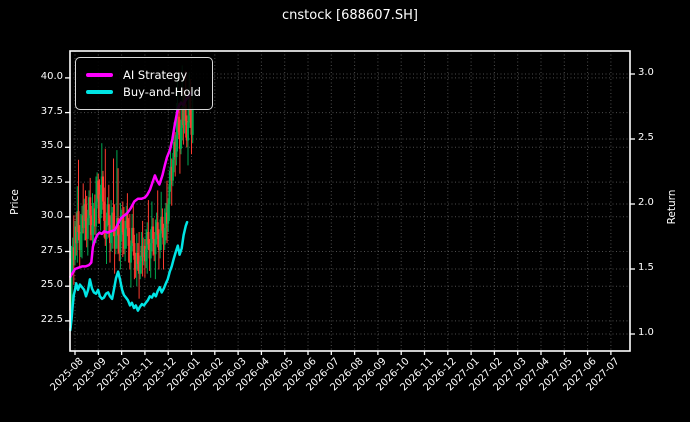 The width and height of the screenshot is (690, 422). I want to click on price-tick-label: 40.0, so click(51, 76).